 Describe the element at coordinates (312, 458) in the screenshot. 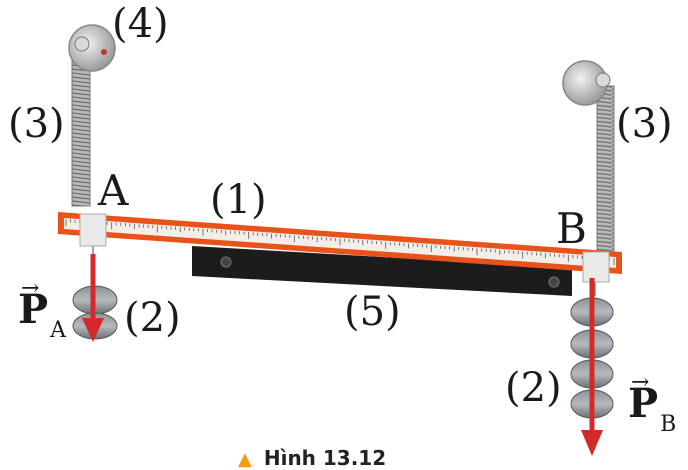

I see `figure-caption: ▲ Hình 13.12` at that location.